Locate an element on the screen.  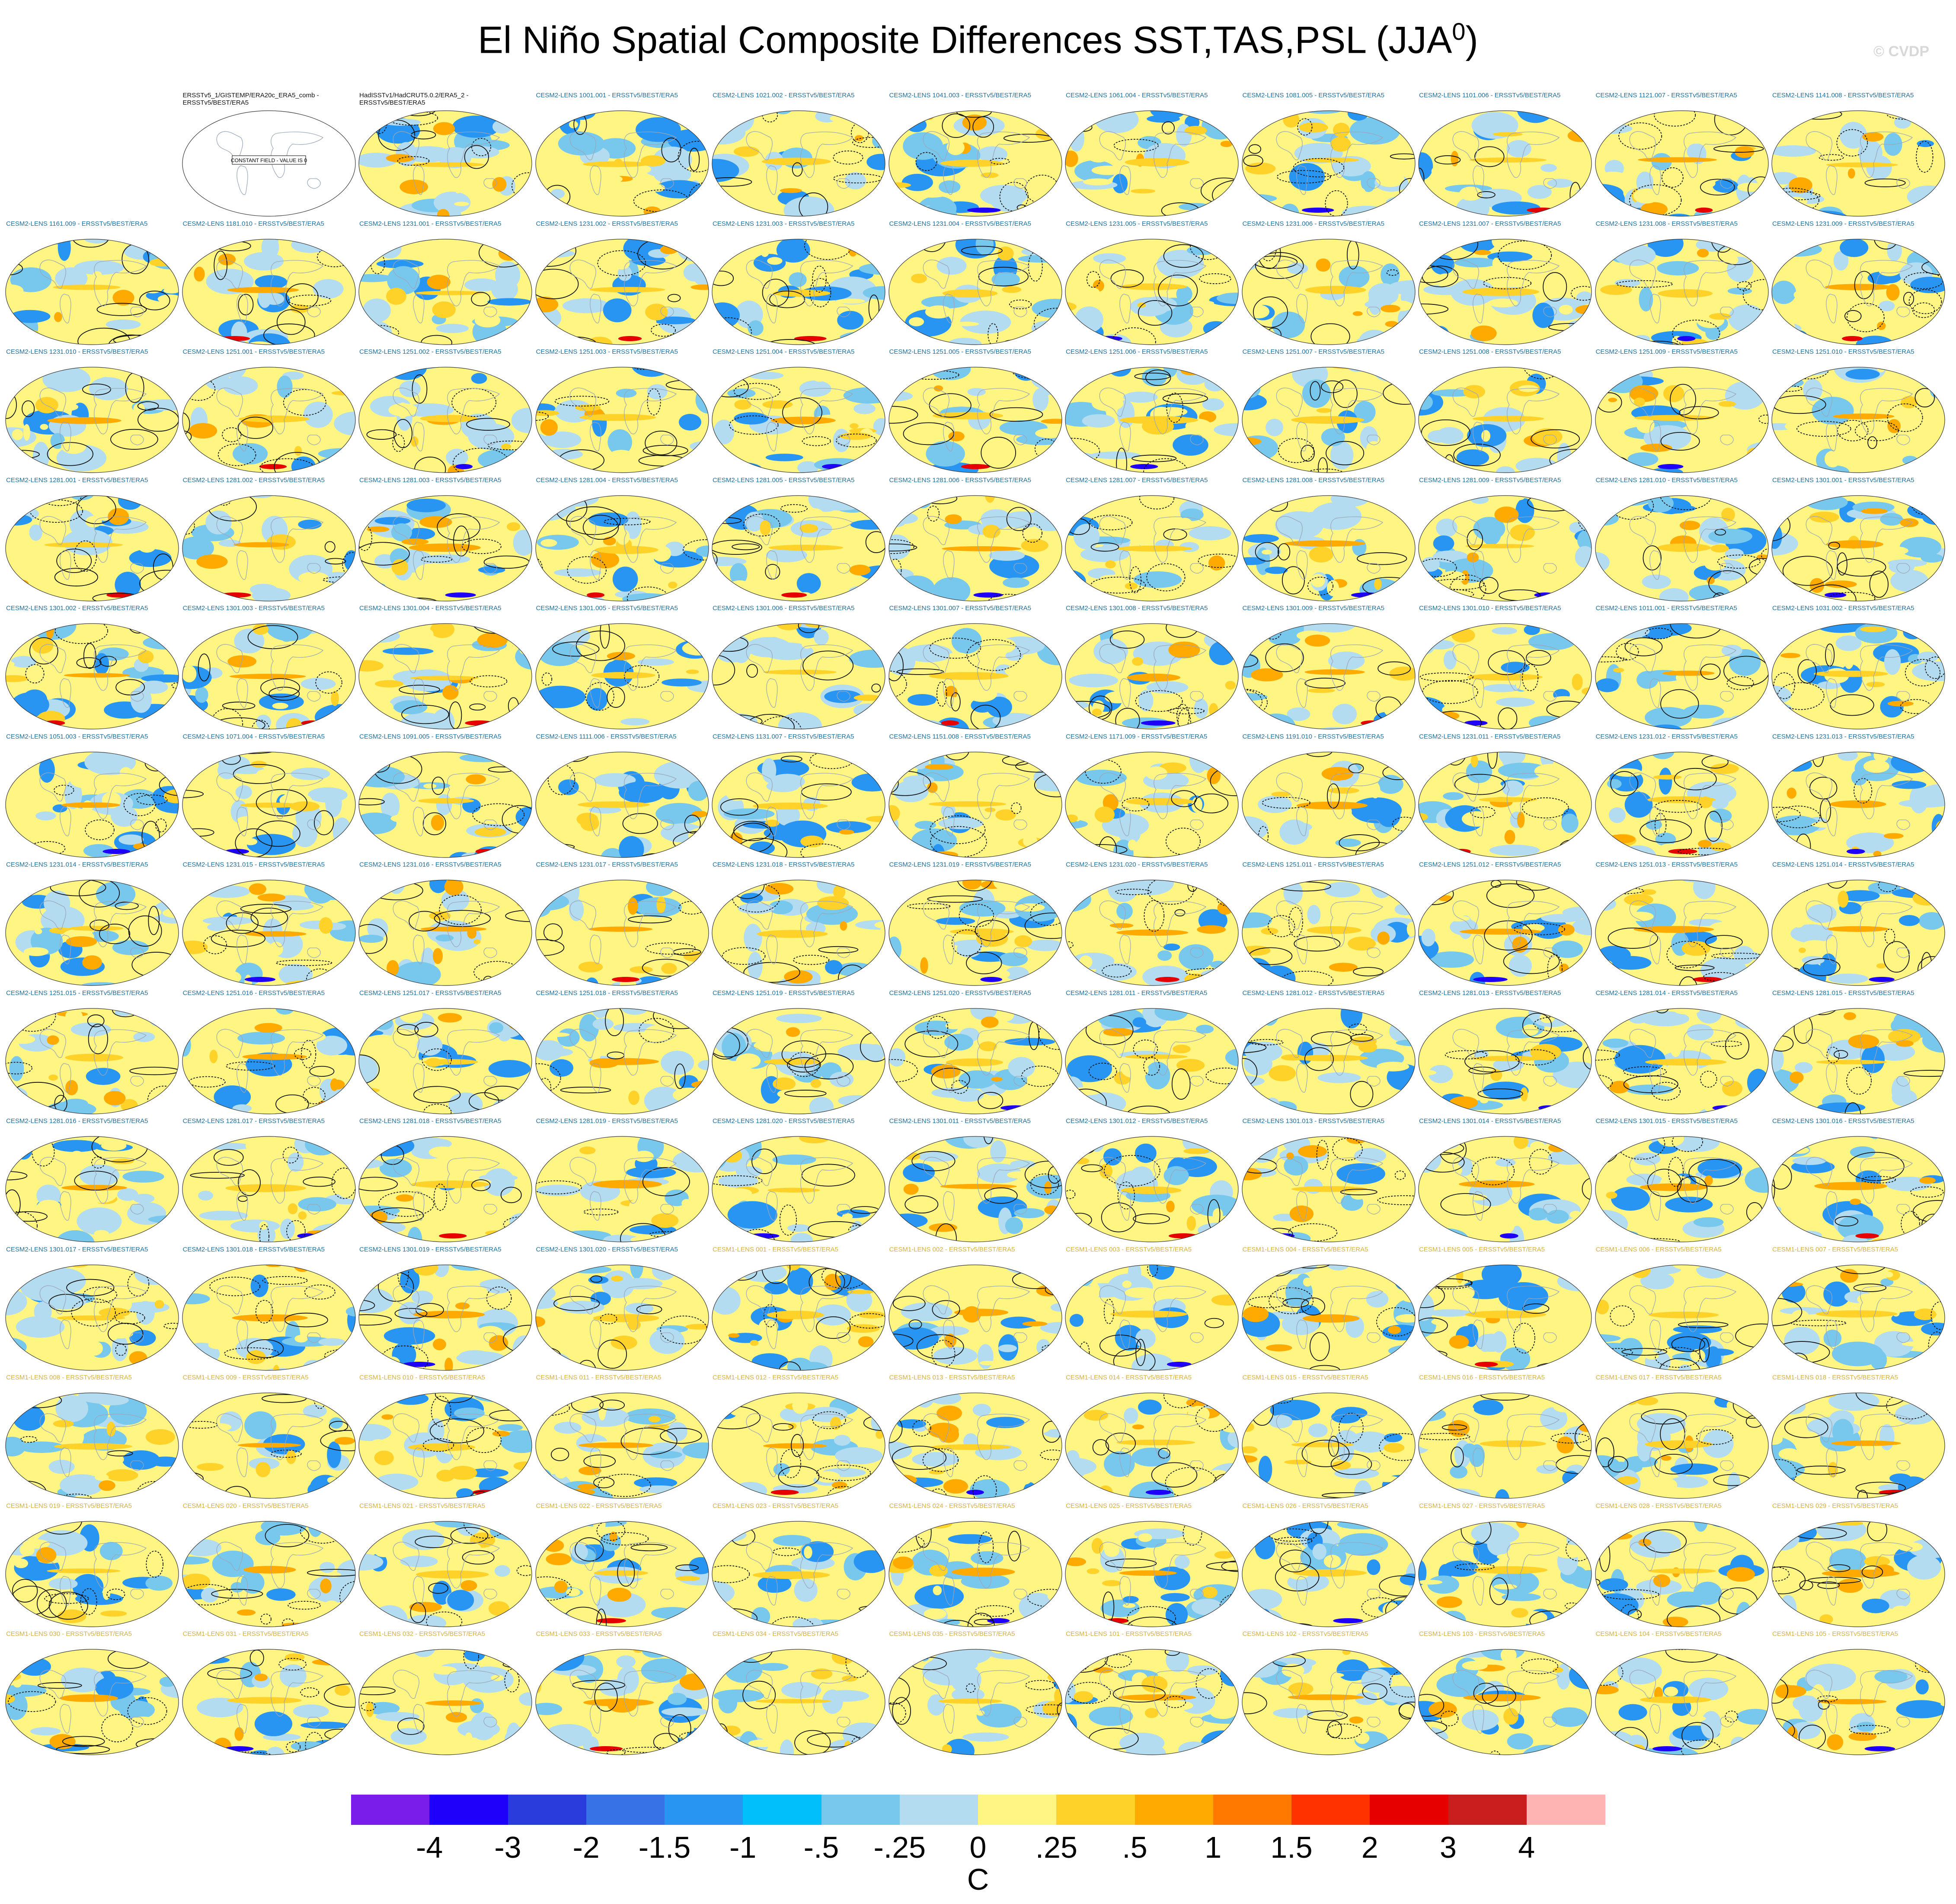
map-panel: CESM2-LENS 1231.005 - ERSSTv5/BEST/ERA5 is located at coordinates (1151, 285).